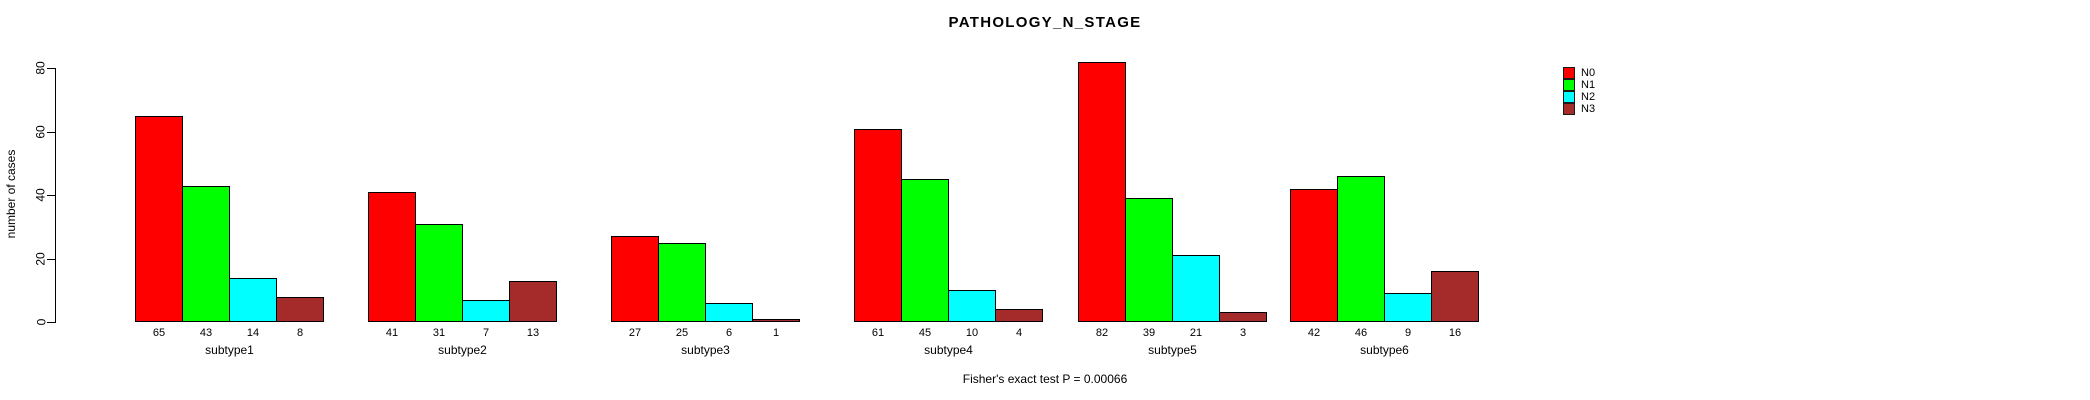  I want to click on legend-swatch-N2, so click(1569, 97).